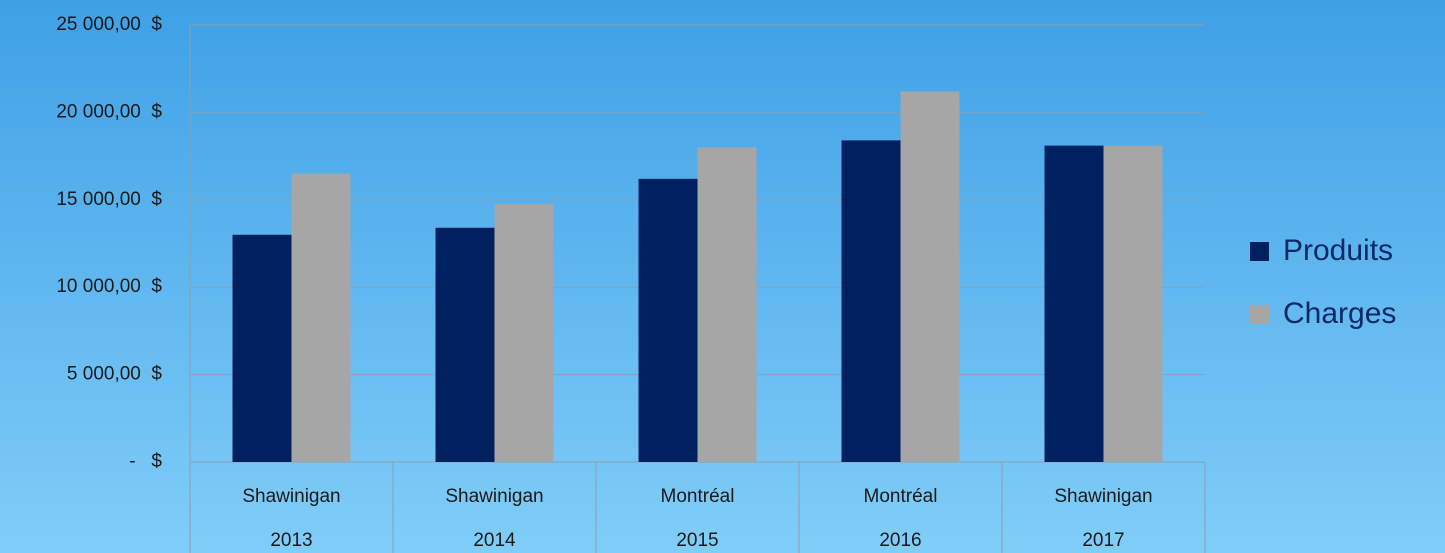 The image size is (1445, 553). What do you see at coordinates (109, 111) in the screenshot?
I see `y-tick-label: 20 000,00 $` at bounding box center [109, 111].